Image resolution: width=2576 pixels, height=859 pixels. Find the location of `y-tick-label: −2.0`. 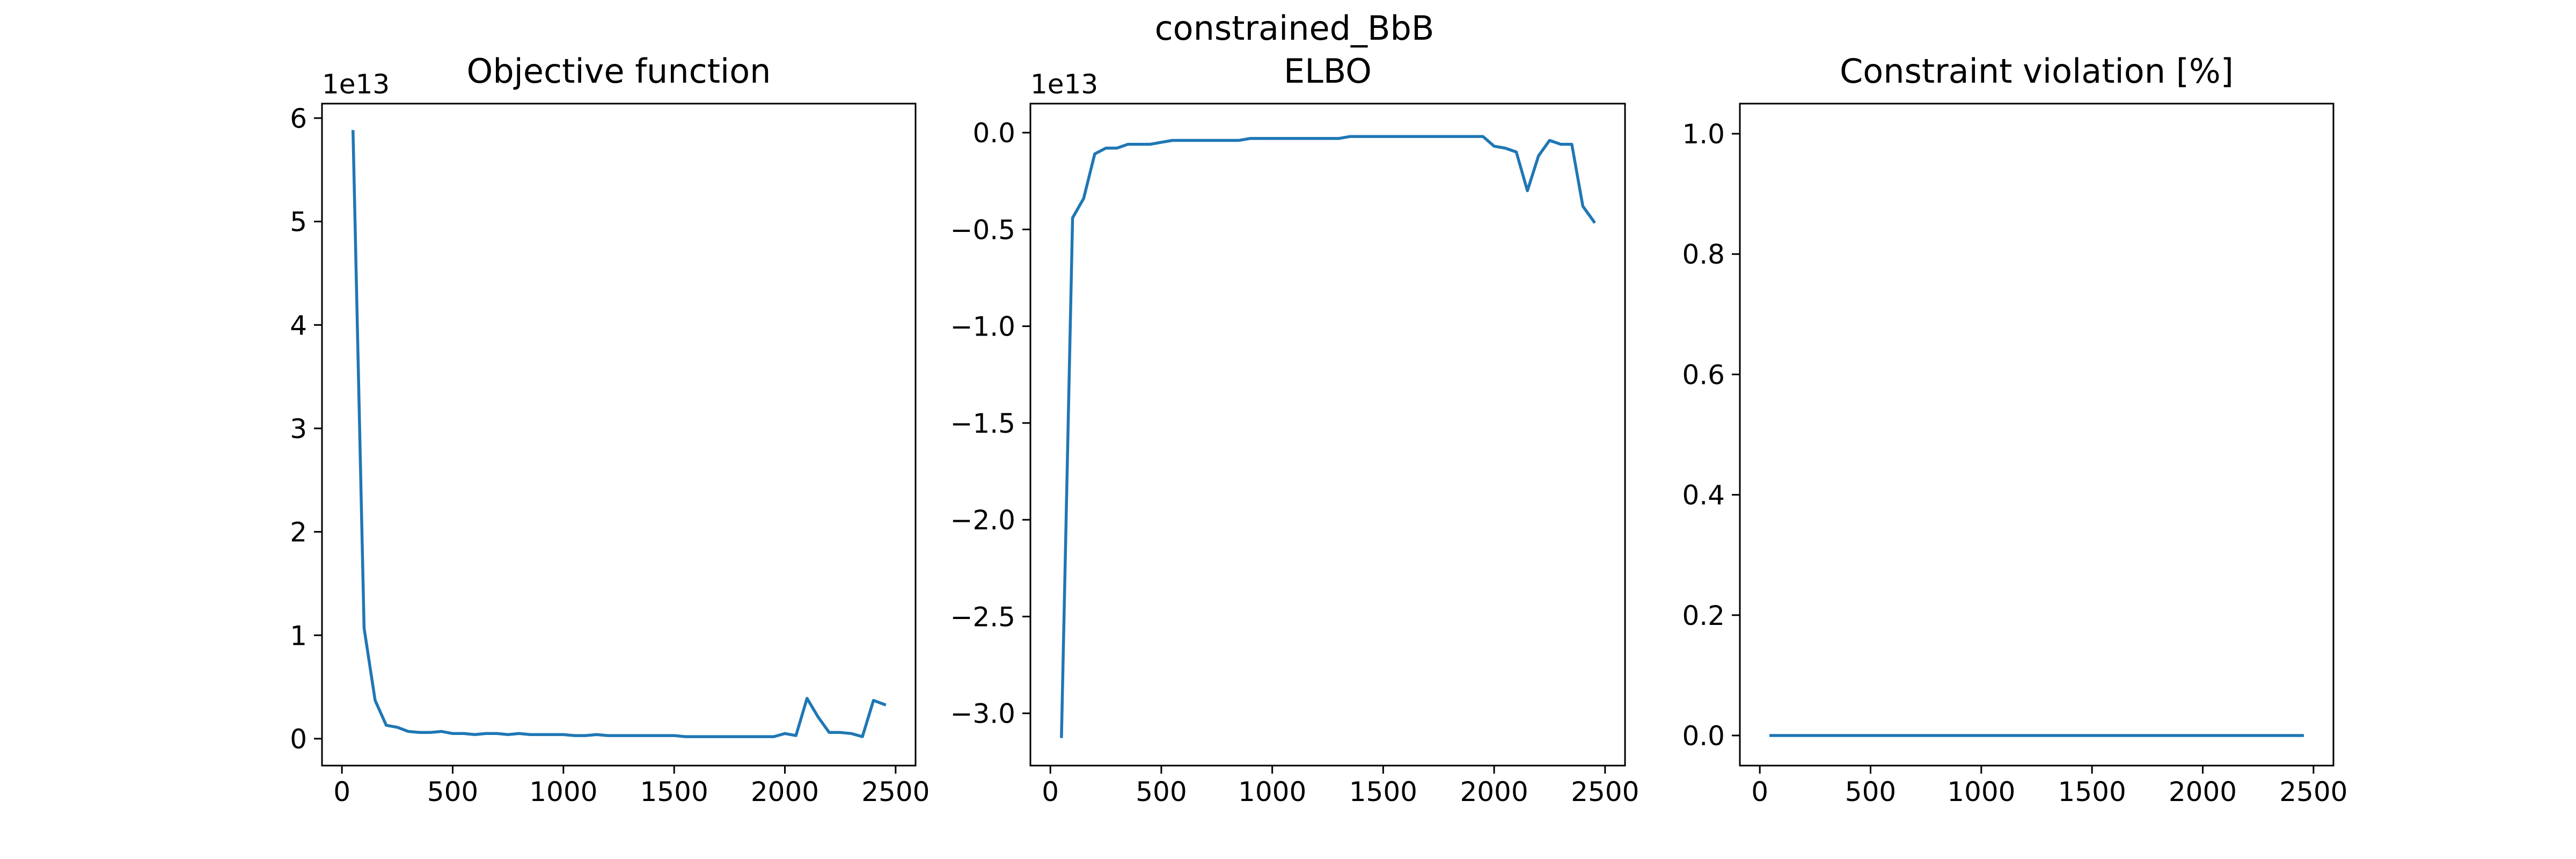

y-tick-label: −2.0 is located at coordinates (982, 520).